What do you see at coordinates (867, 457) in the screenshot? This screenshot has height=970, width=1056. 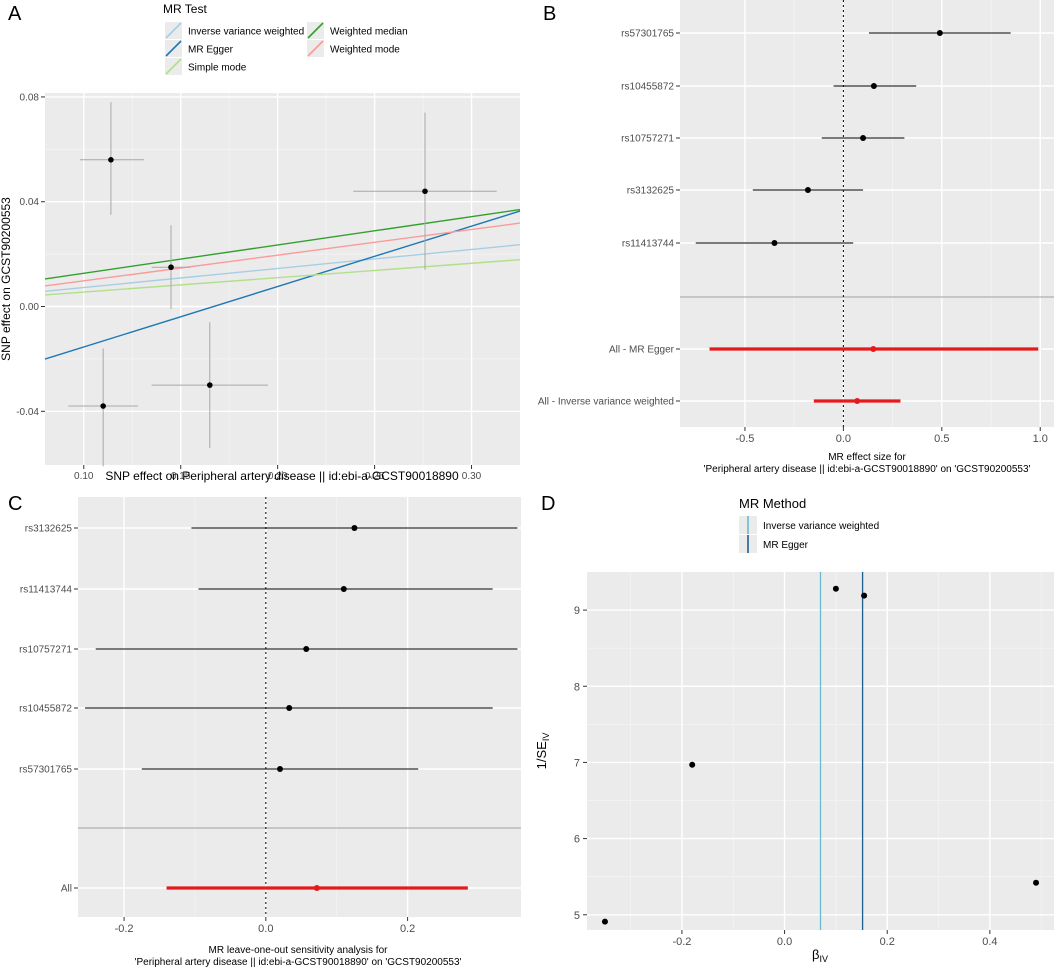 I see `x-axis-title-b: MR effect size for` at bounding box center [867, 457].